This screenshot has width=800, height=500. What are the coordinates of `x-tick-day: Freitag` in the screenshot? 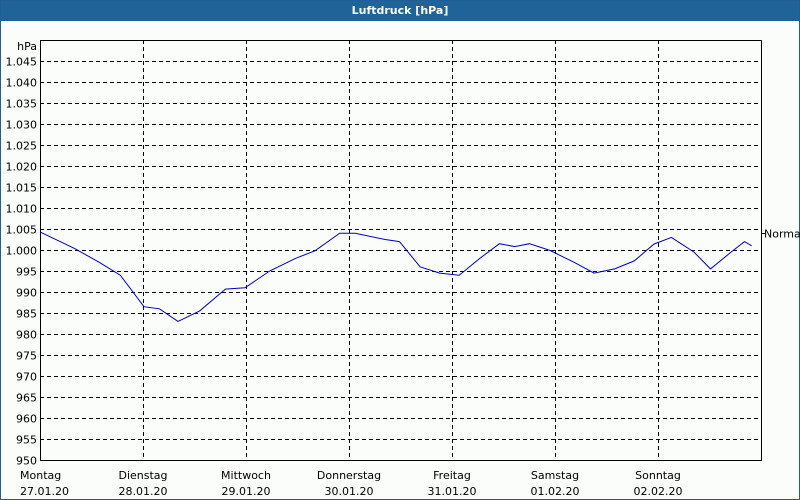 It's located at (452, 475).